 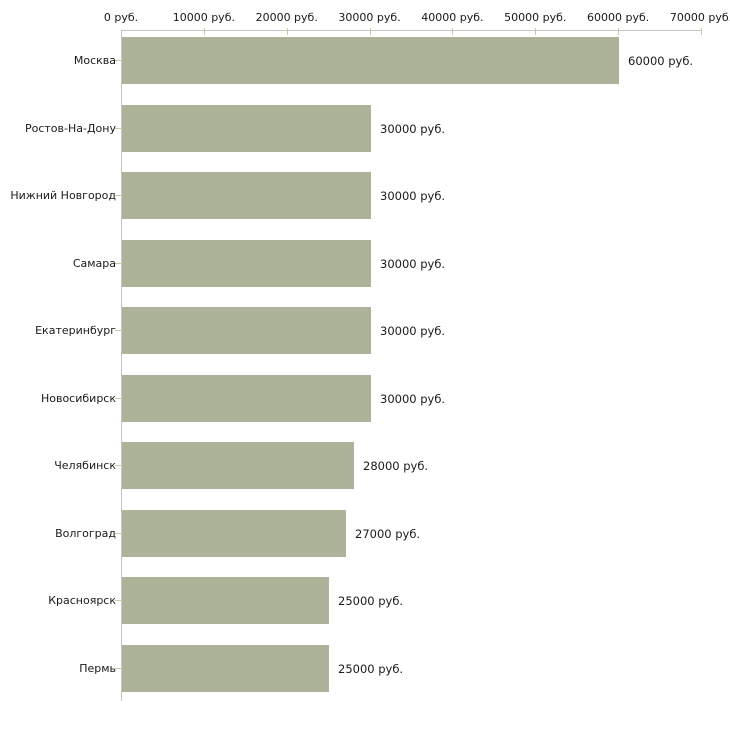 What do you see at coordinates (78, 398) in the screenshot?
I see `category-label: Новосибирск` at bounding box center [78, 398].